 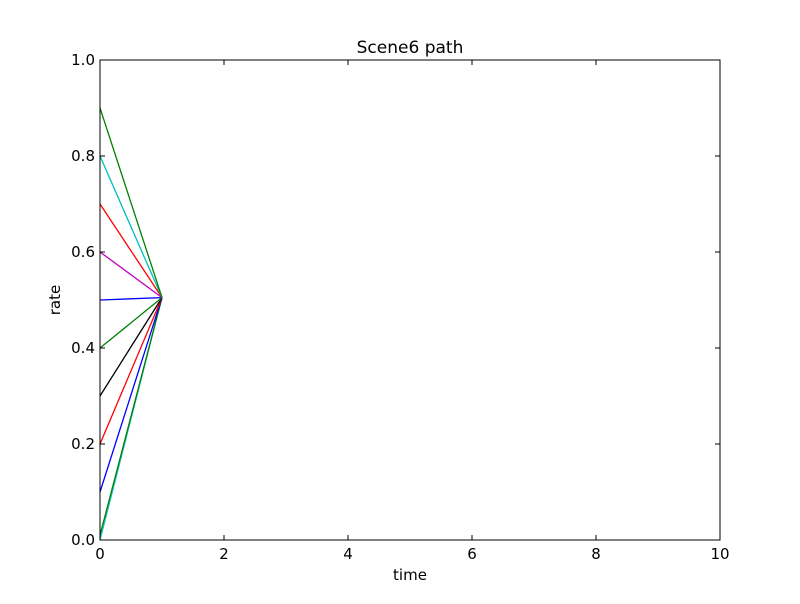 What do you see at coordinates (83, 444) in the screenshot?
I see `y-tick-label: 0.2` at bounding box center [83, 444].